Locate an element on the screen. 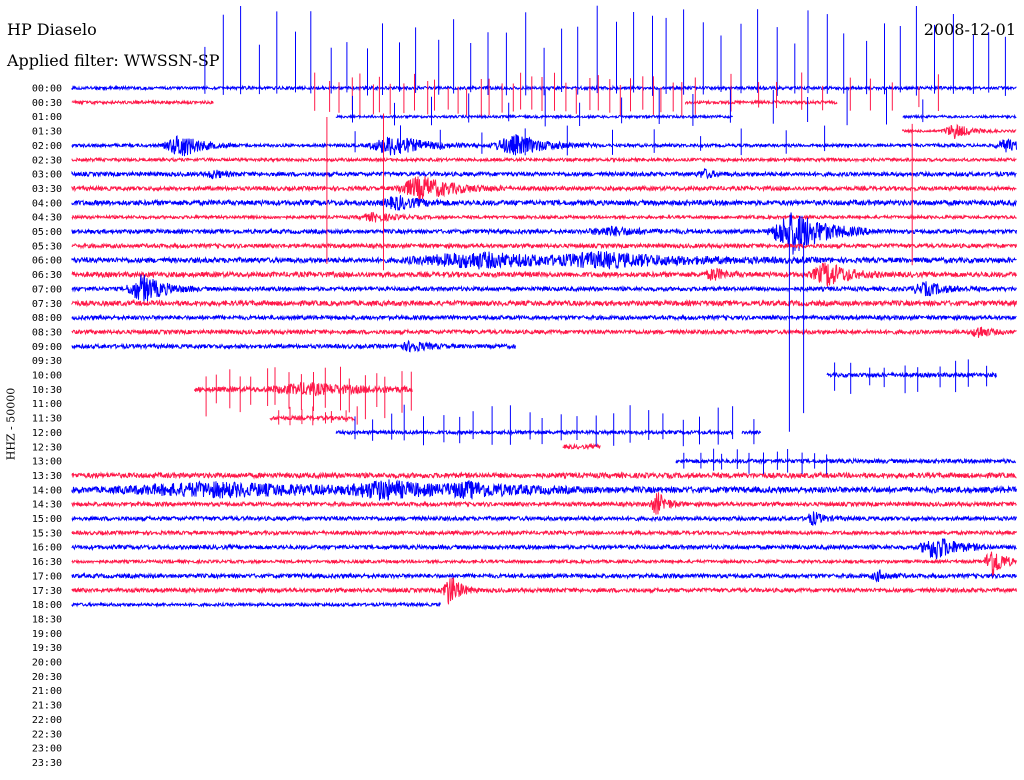 The height and width of the screenshot is (780, 1024). row-label-0930: 09:30 is located at coordinates (47, 361).